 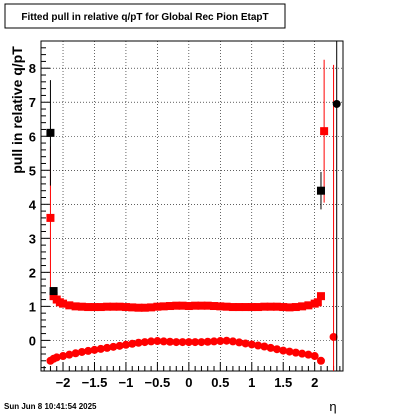 What do you see at coordinates (95, 382) in the screenshot?
I see `x-tick-label: −1.5` at bounding box center [95, 382].